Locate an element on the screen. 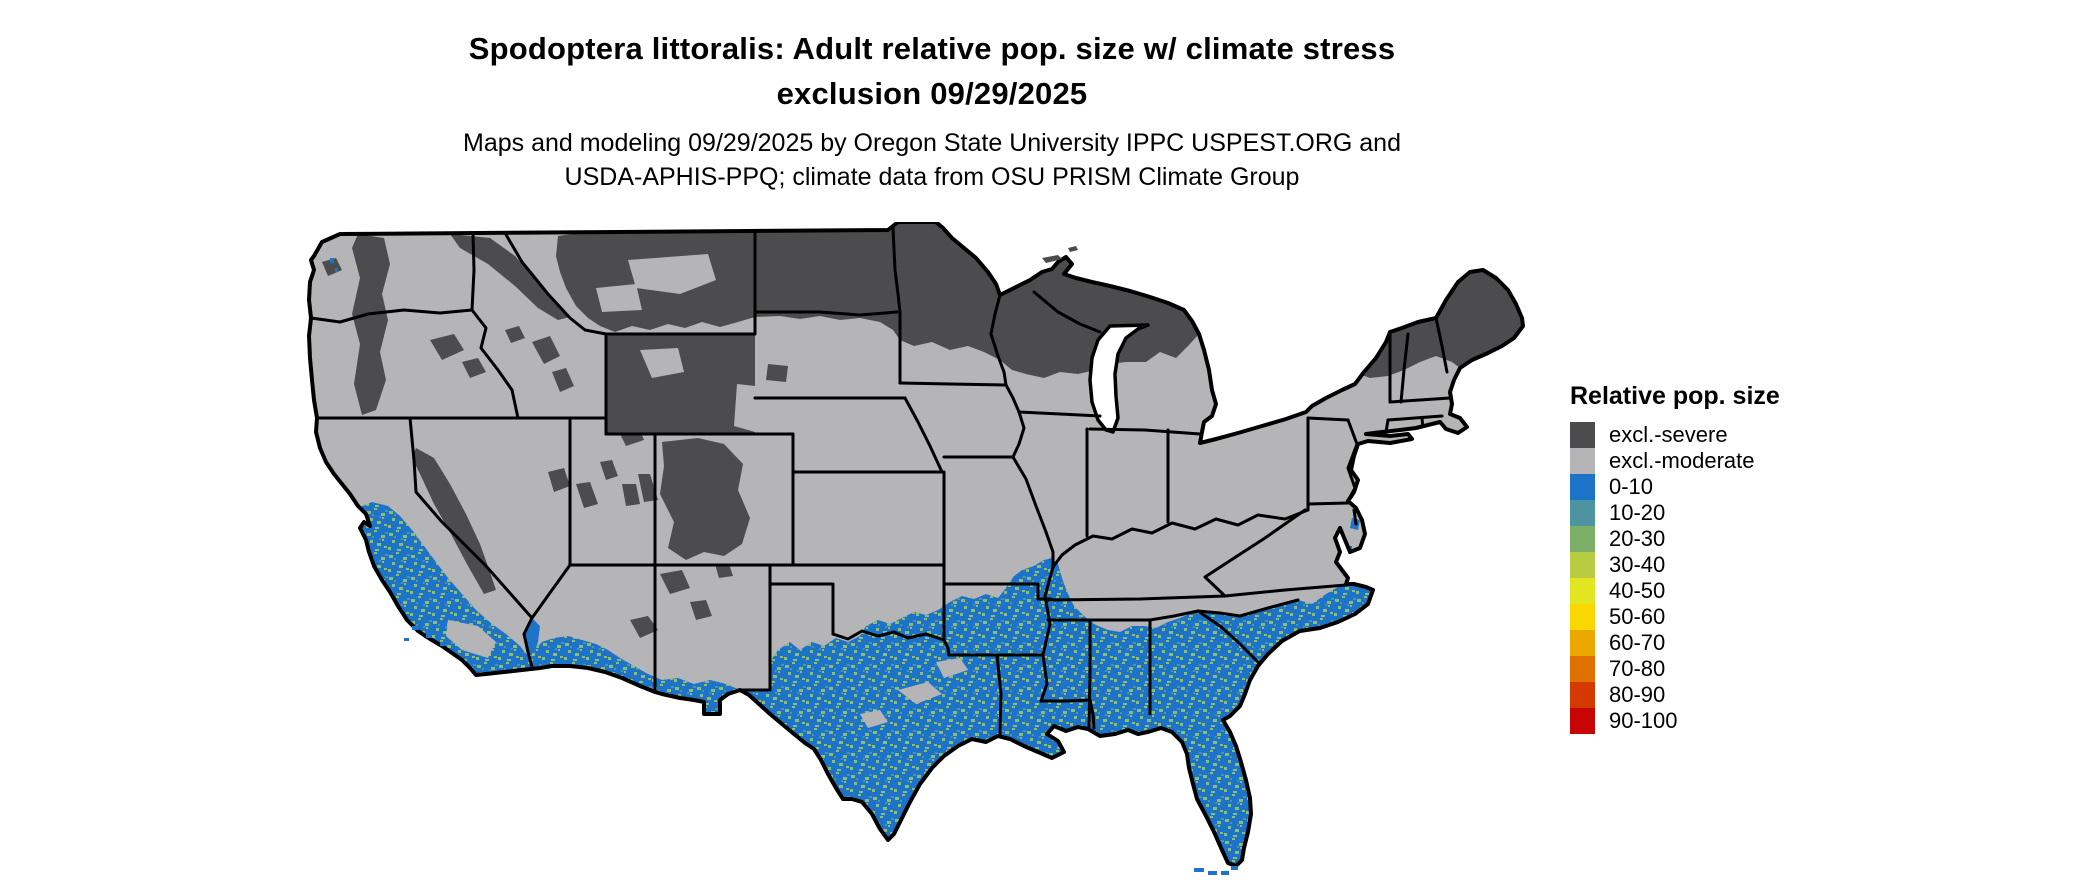 This screenshot has width=2100, height=892. legend-item-label: 50-60 is located at coordinates (1637, 616).